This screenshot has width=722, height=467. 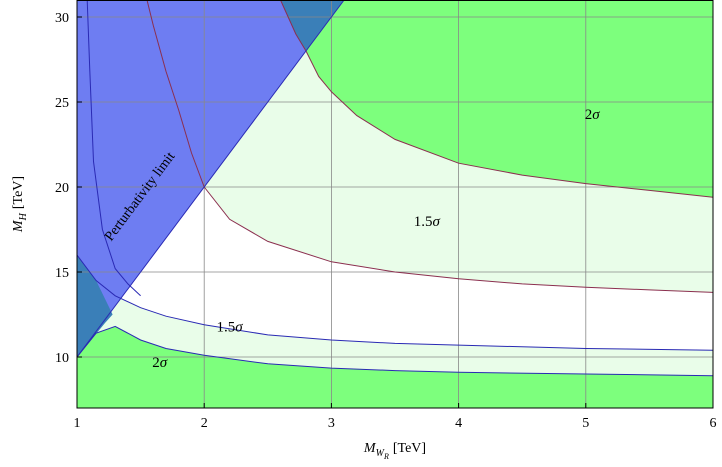 What do you see at coordinates (62, 188) in the screenshot?
I see `y-tick-label: 20` at bounding box center [62, 188].